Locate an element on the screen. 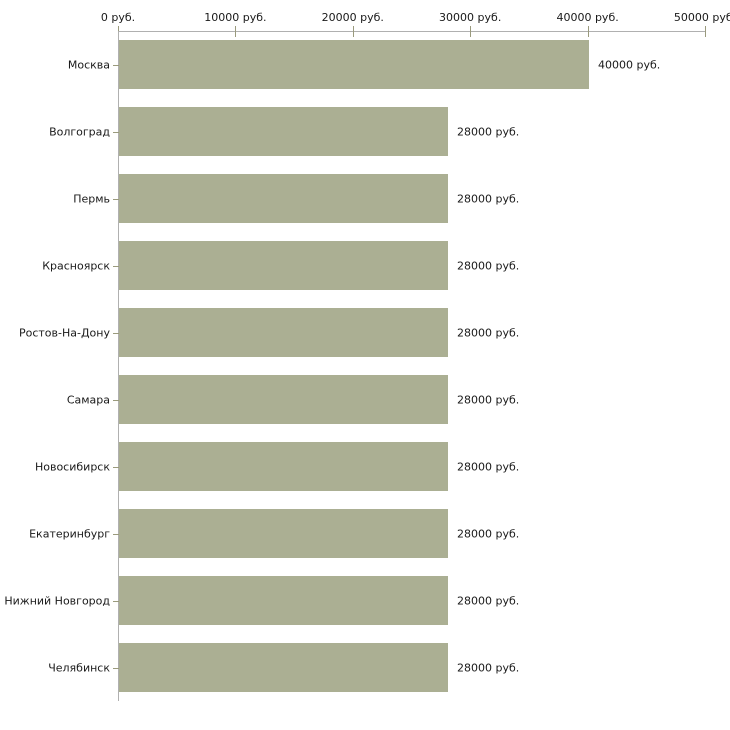 This screenshot has height=730, width=730. category-label: Волгоград is located at coordinates (79, 132).